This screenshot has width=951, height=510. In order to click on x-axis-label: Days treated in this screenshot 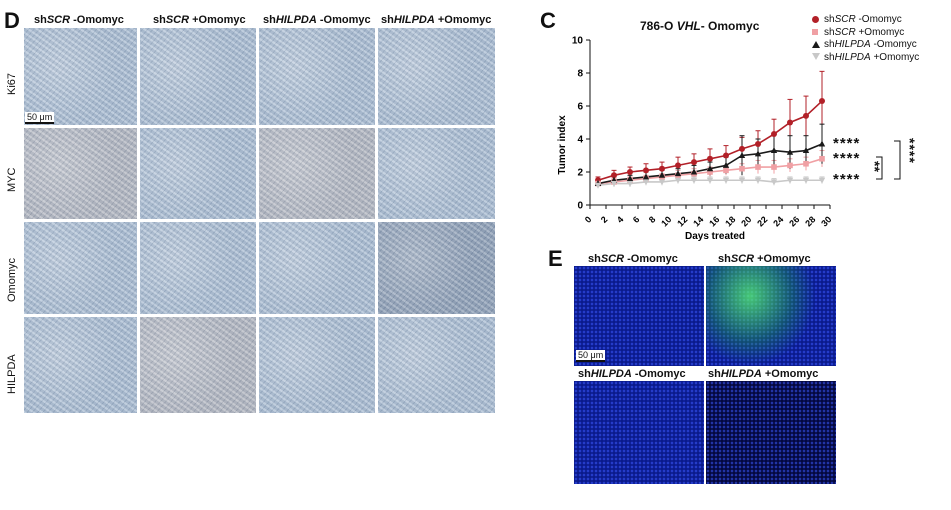, I will do `click(715, 236)`.